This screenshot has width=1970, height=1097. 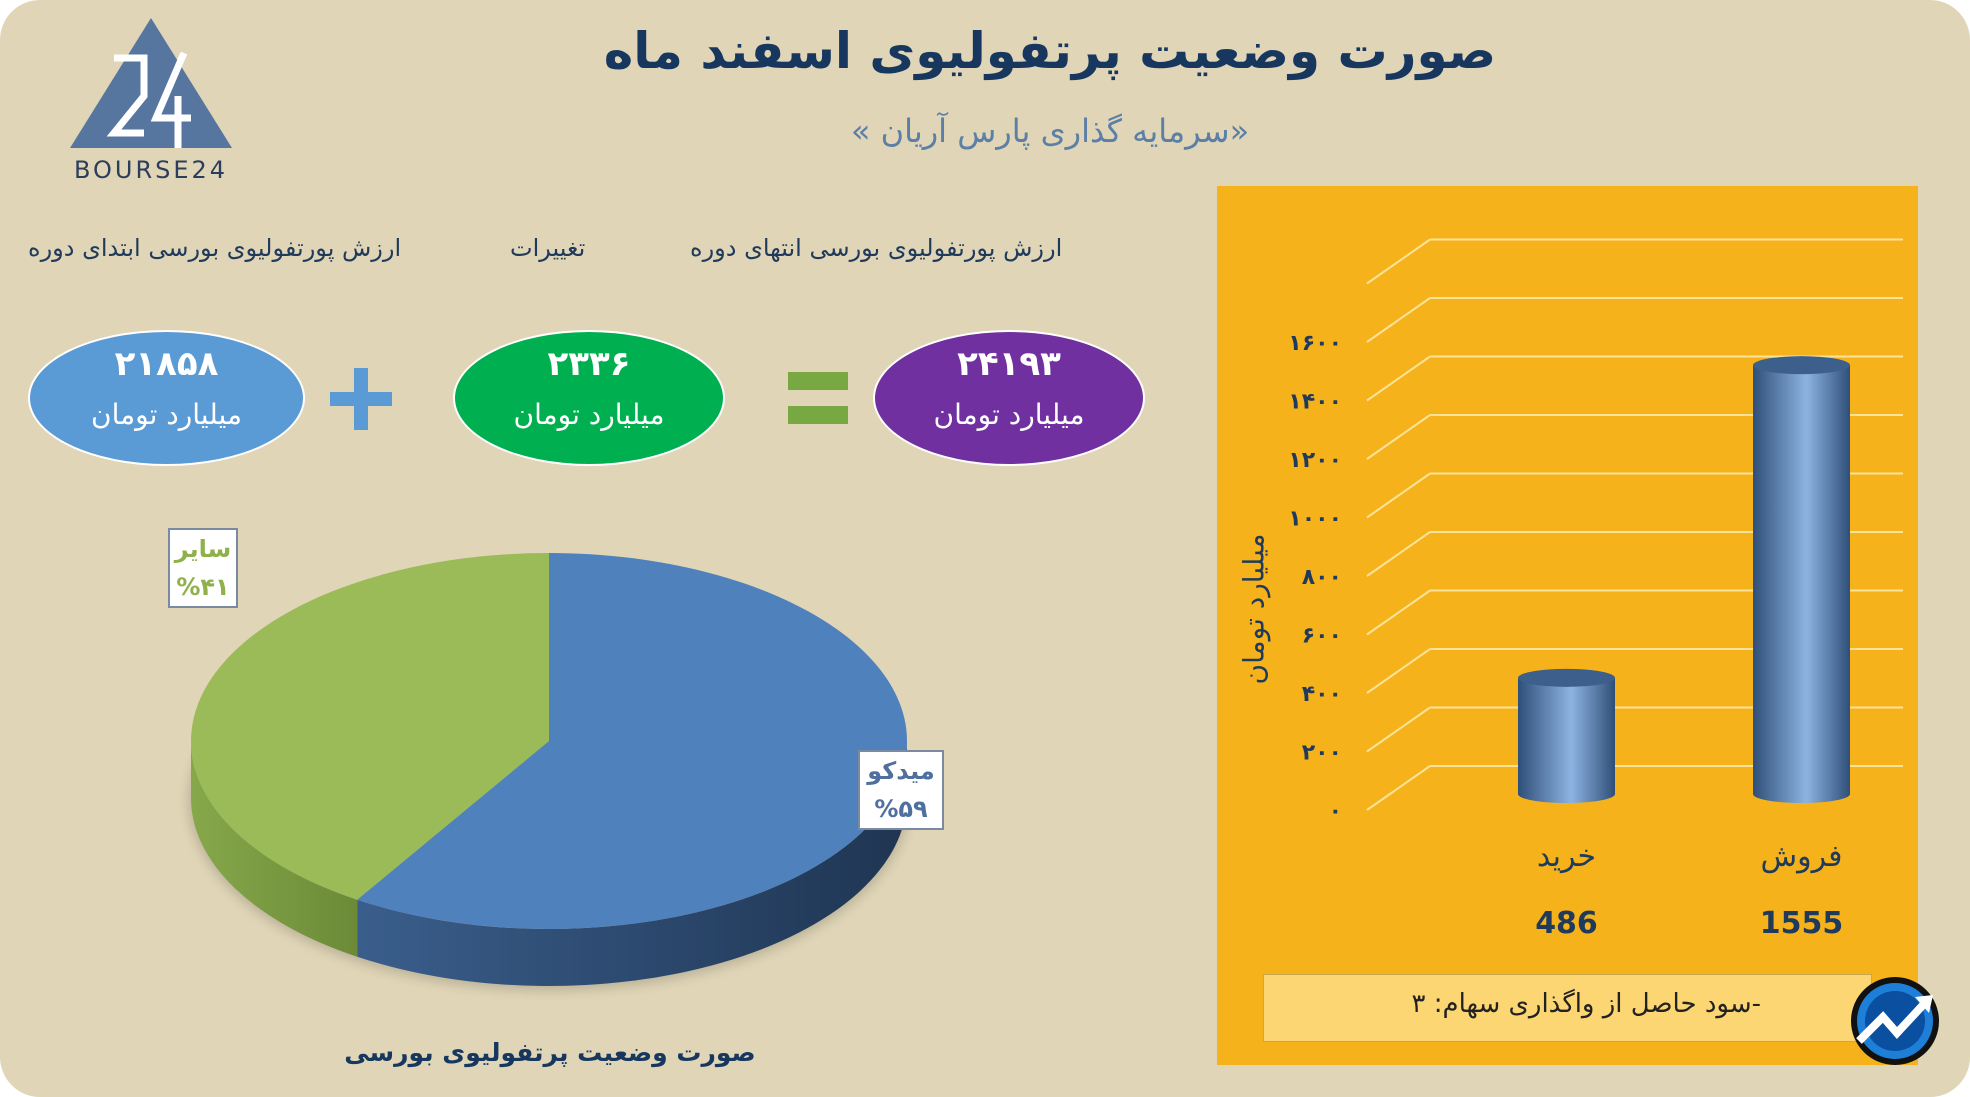 I want to click on note-text: -سود حاصل از واگذاری سهام: ۳, so click(x=1586, y=1004).